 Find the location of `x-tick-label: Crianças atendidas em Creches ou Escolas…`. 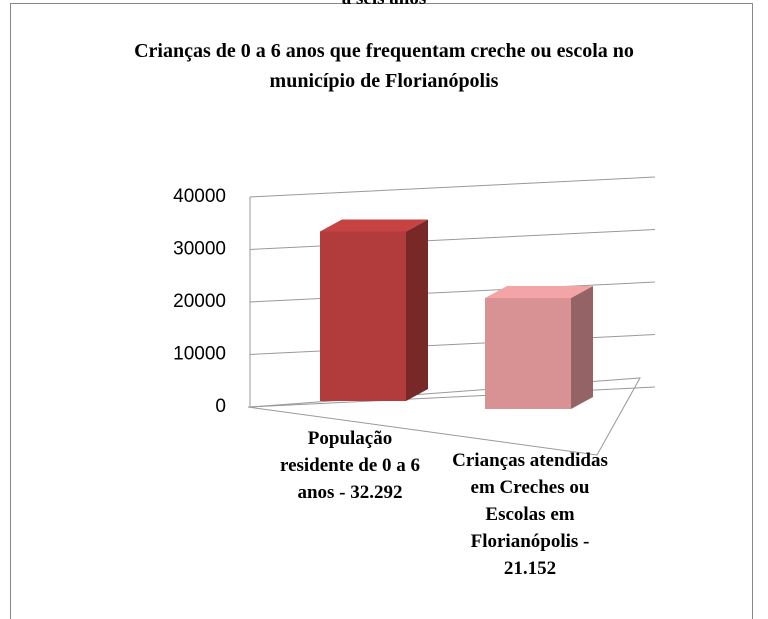

x-tick-label: Crianças atendidas em Creches ou Escolas… is located at coordinates (530, 514).